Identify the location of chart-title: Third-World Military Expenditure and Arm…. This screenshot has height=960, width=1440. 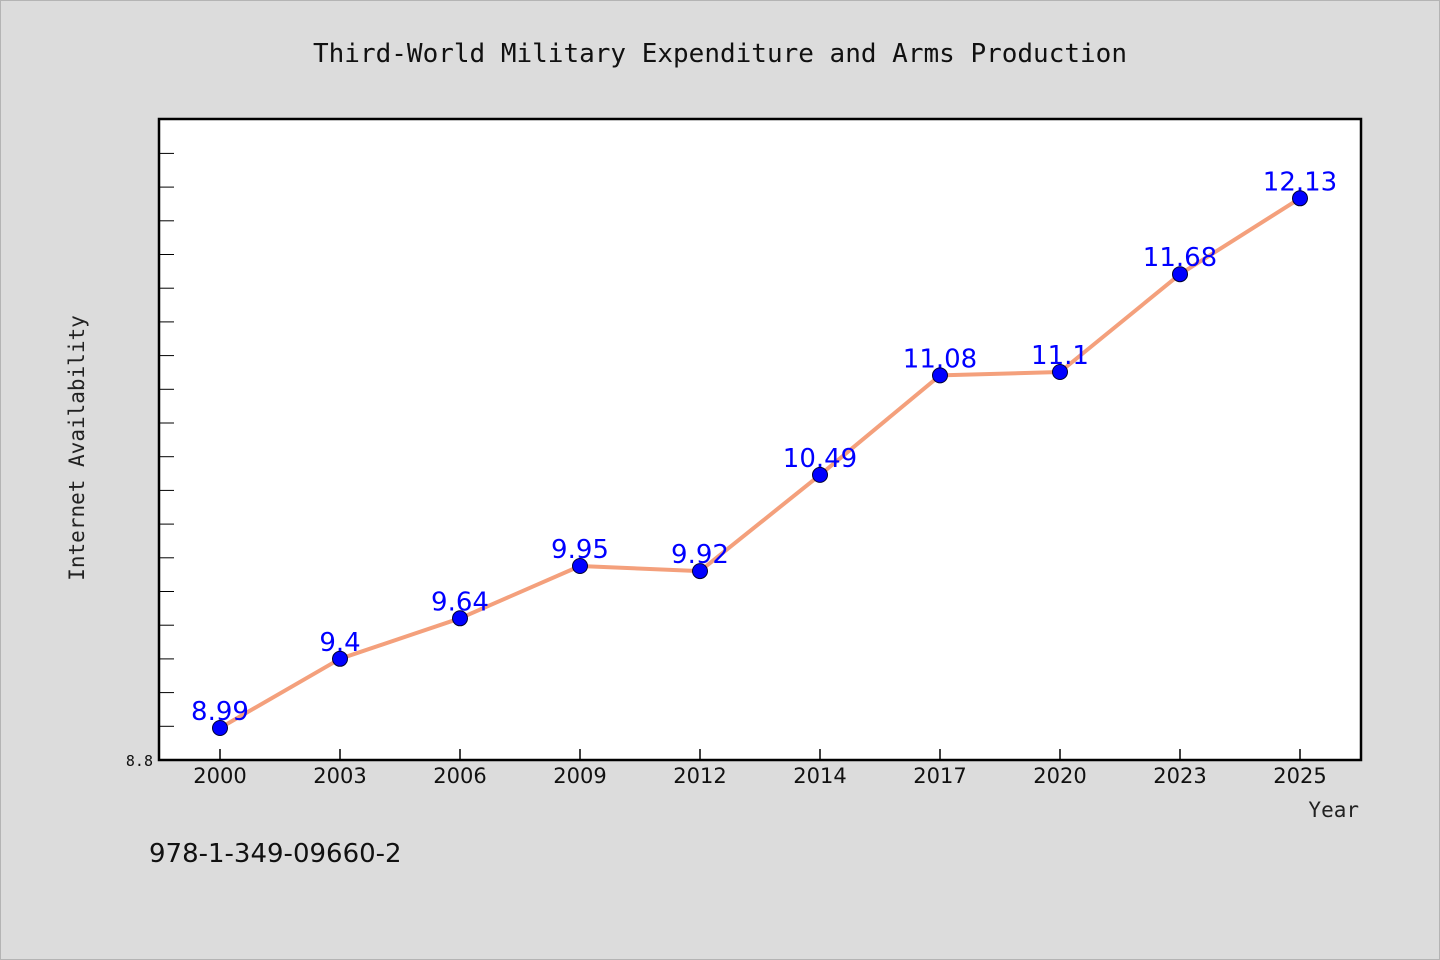
(720, 54).